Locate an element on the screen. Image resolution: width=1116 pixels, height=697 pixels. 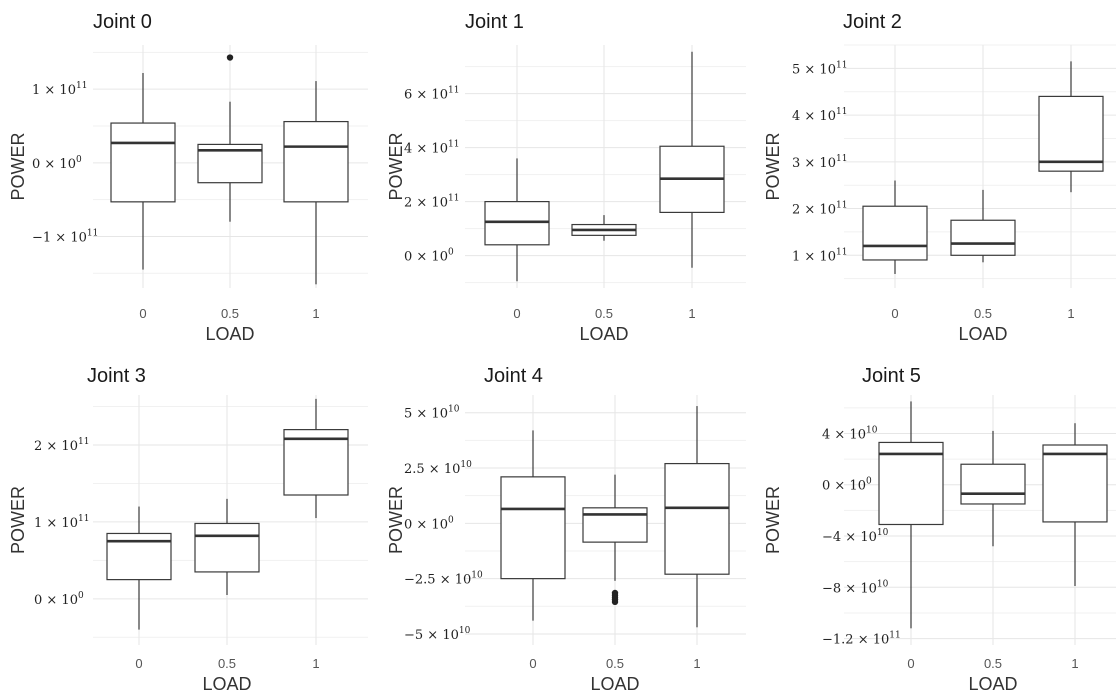
y-tick-mantissa: −5 × 10 is located at coordinates (431, 635).